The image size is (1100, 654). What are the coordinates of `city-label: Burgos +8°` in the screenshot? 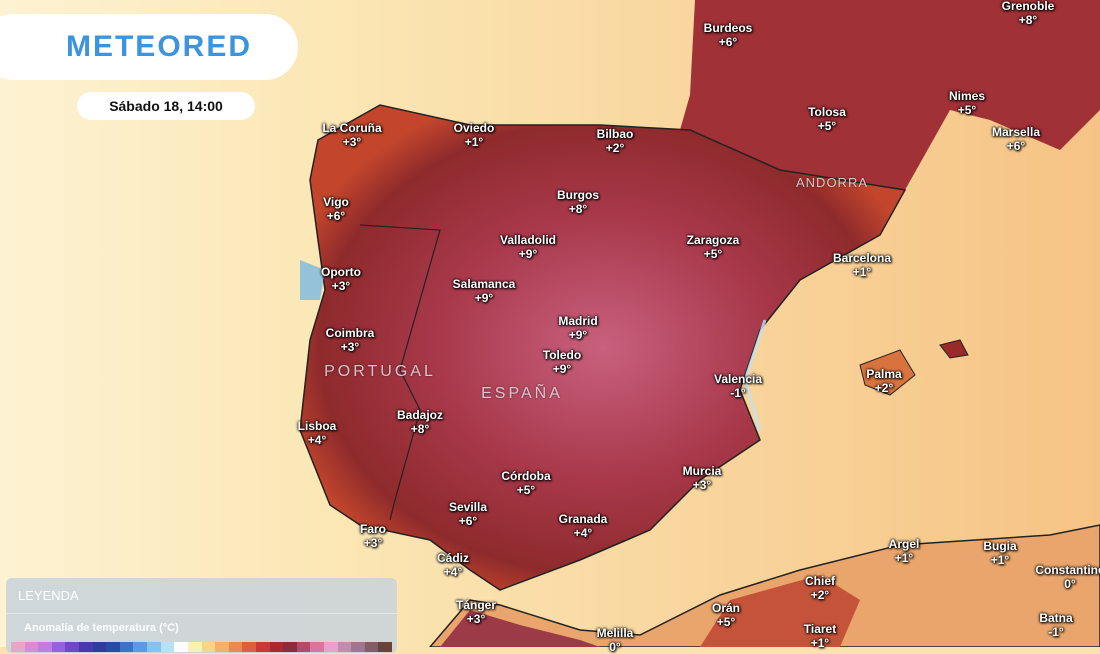 It's located at (578, 202).